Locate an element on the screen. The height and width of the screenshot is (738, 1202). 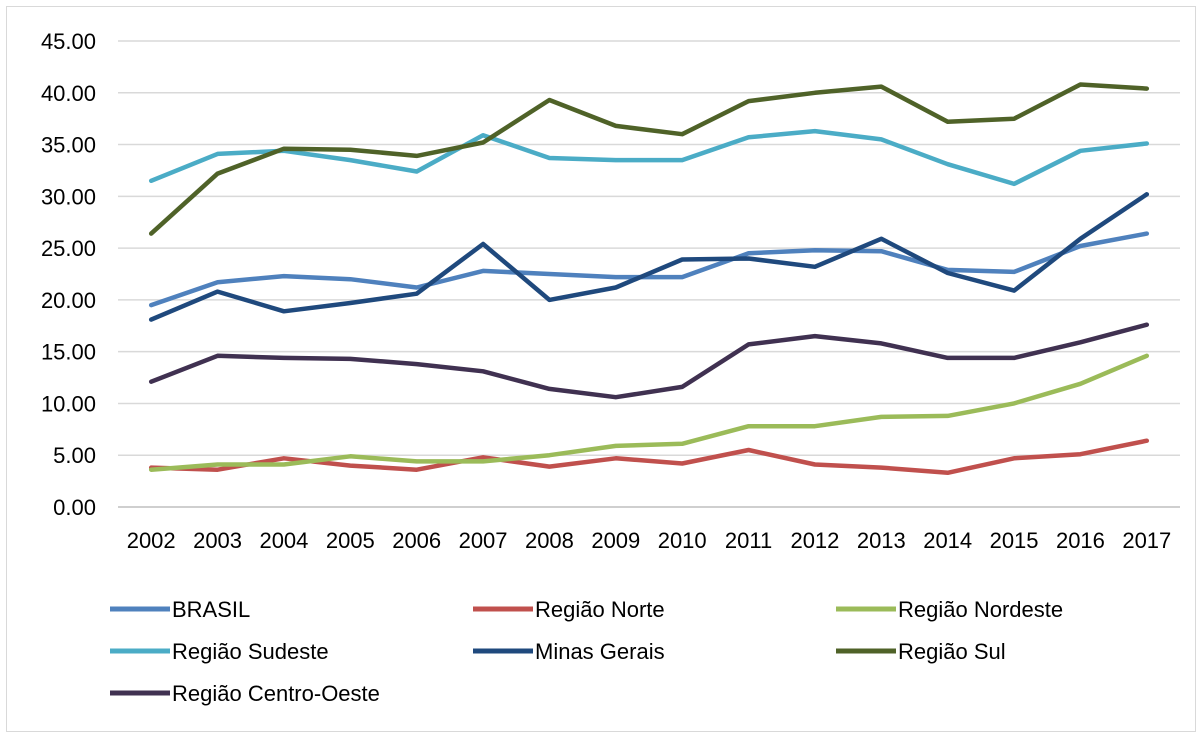
legend-item: Região Nordeste is located at coordinates (949, 609).